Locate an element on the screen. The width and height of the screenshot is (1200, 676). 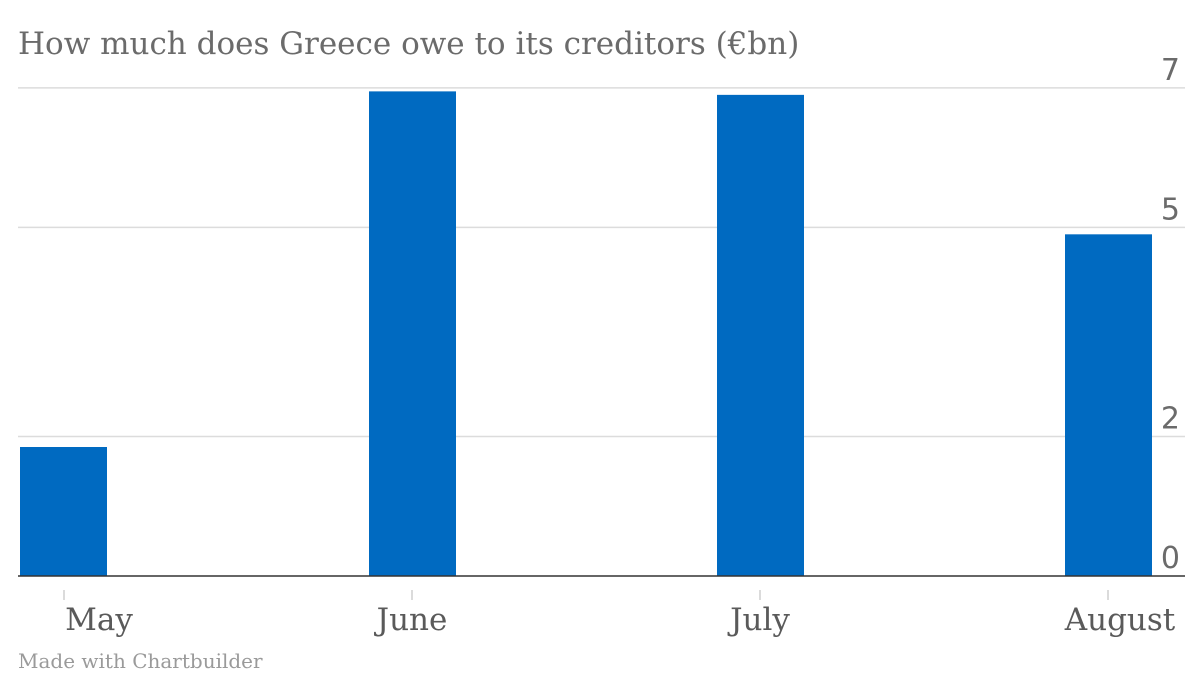
bar-august is located at coordinates (1108, 405).